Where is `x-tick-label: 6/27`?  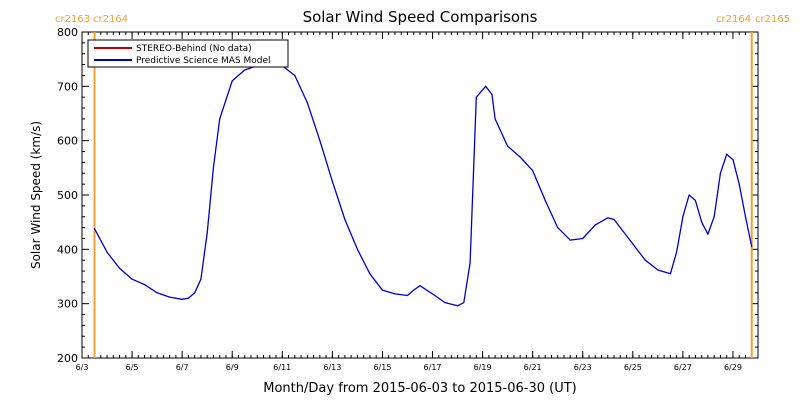
x-tick-label: 6/27 is located at coordinates (683, 367).